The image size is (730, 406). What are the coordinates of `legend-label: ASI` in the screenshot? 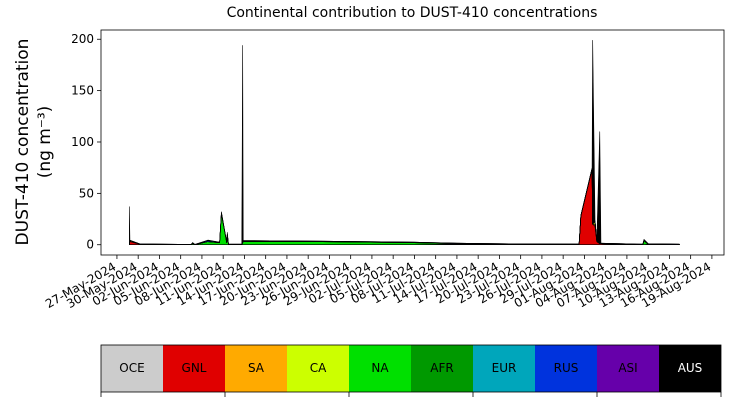 It's located at (627, 368).